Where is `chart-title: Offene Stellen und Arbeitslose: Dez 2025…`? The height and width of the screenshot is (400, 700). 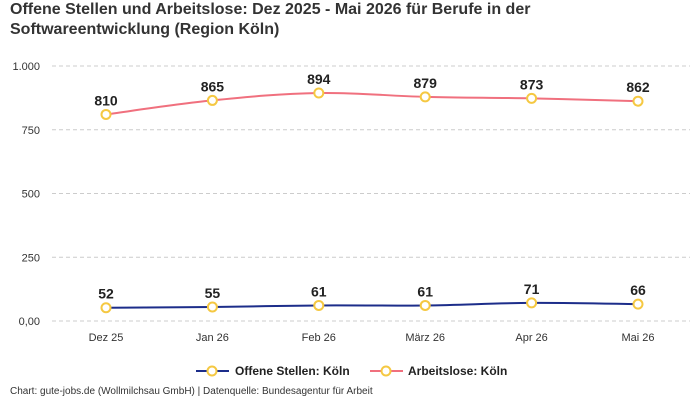 chart-title: Offene Stellen und Arbeitslose: Dez 2025… is located at coordinates (270, 19).